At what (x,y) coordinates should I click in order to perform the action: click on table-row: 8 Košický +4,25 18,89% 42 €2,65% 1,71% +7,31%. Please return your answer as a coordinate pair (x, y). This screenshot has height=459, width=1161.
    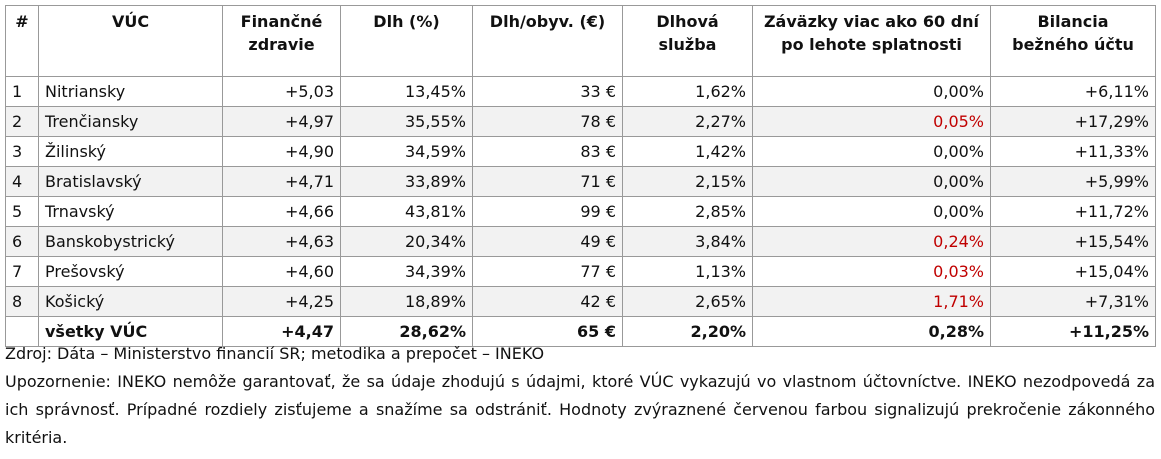
    Looking at the image, I should click on (580, 301).